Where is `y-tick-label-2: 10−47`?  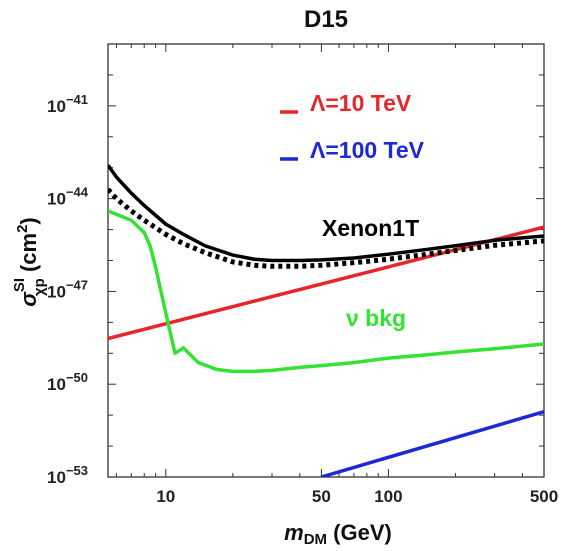
y-tick-label-2: 10−47 is located at coordinates (67, 289).